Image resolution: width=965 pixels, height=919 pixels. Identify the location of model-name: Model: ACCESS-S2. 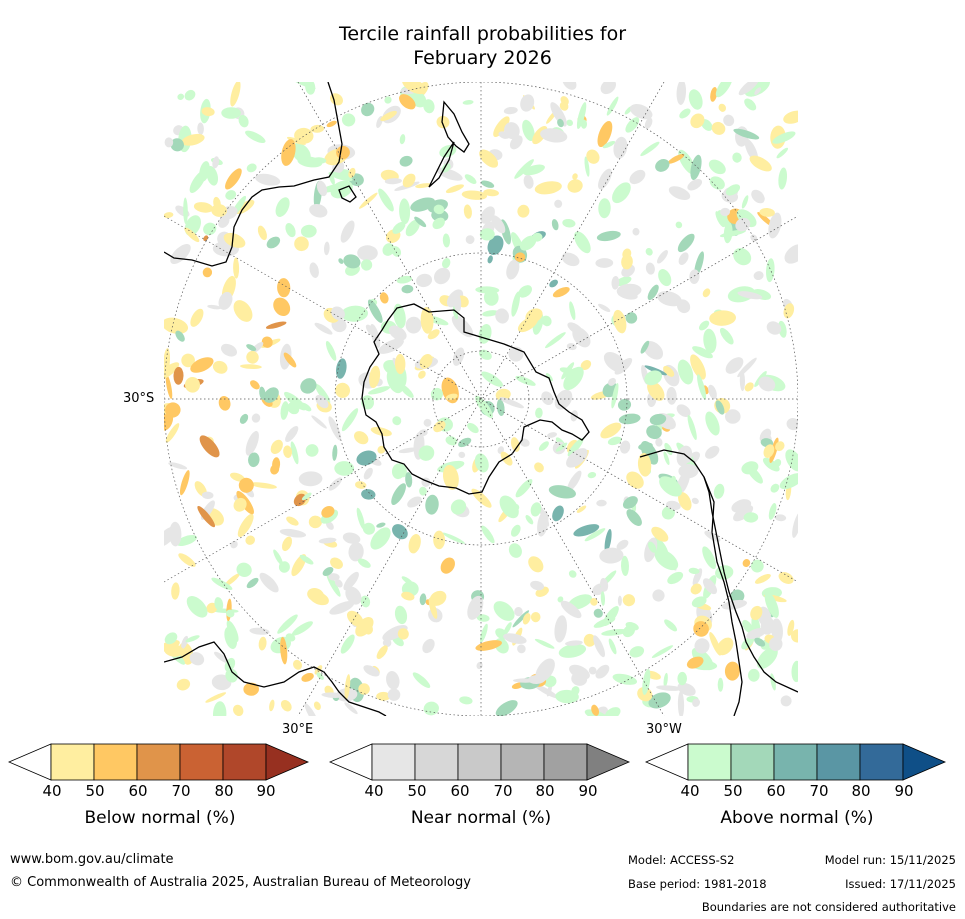
(681, 860).